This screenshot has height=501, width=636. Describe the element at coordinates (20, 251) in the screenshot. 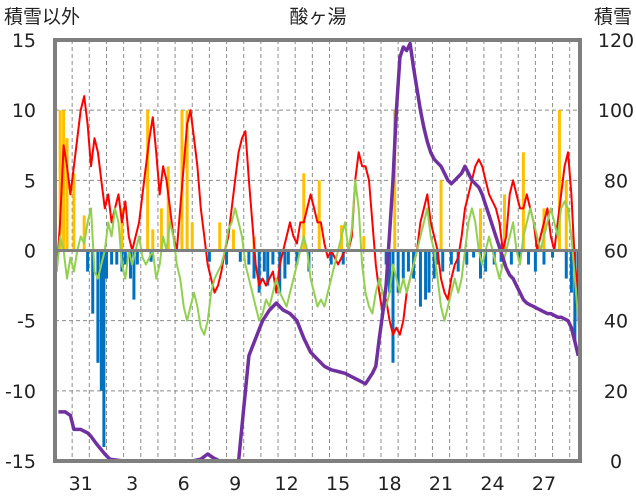

I see `left-y-ticks: 15 10 5 0 -5 -10 -15` at that location.